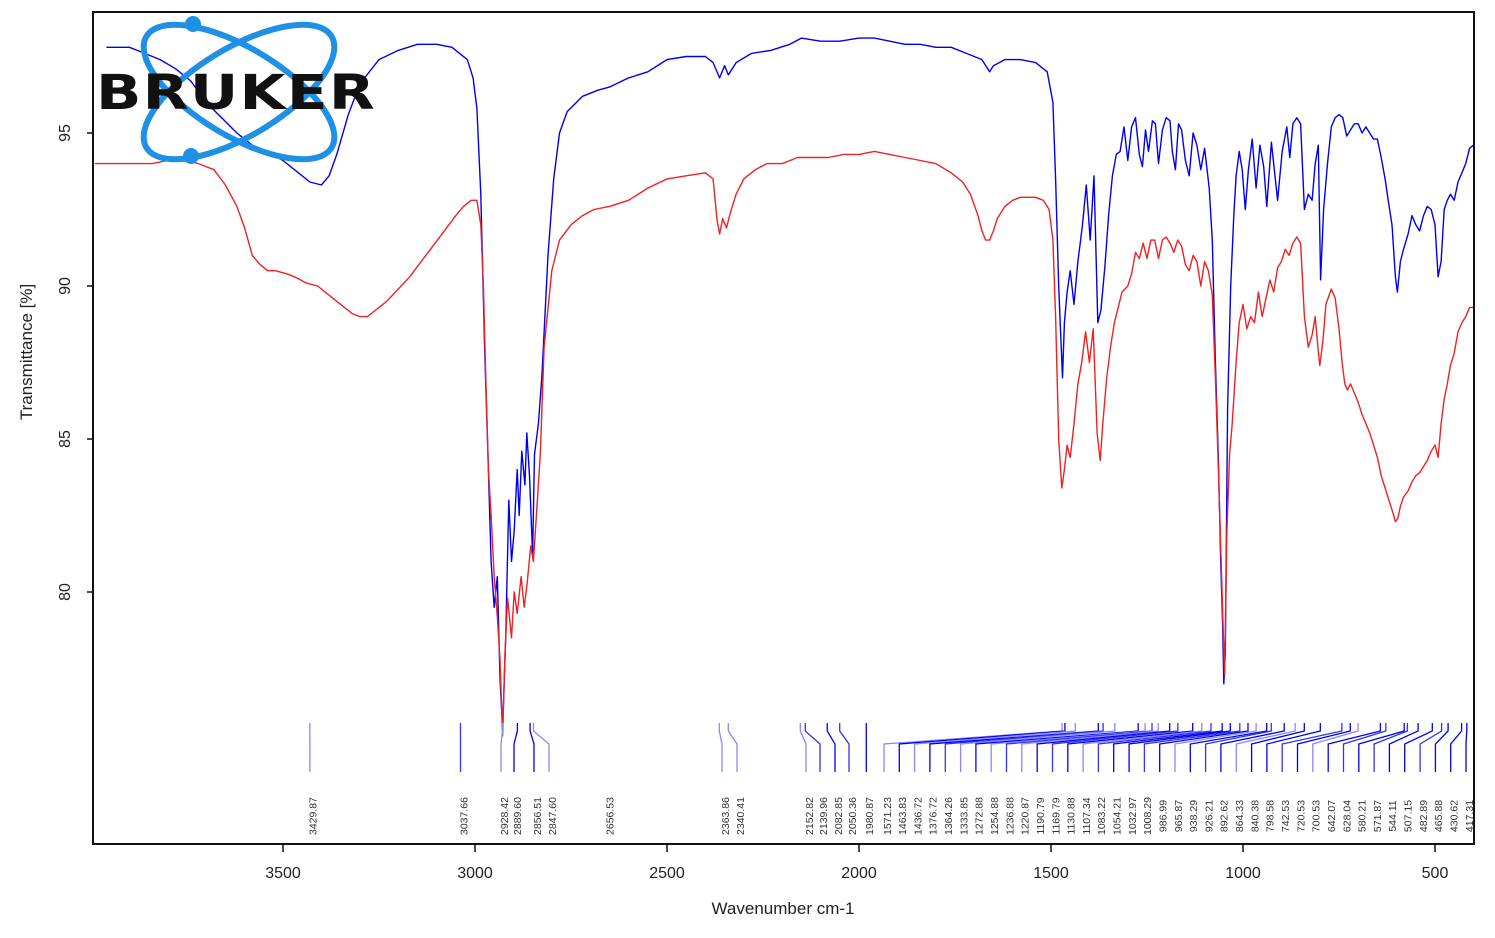 The width and height of the screenshot is (1495, 938). Describe the element at coordinates (783, 908) in the screenshot. I see `x-axis-title: Wavenumber cm-1` at that location.